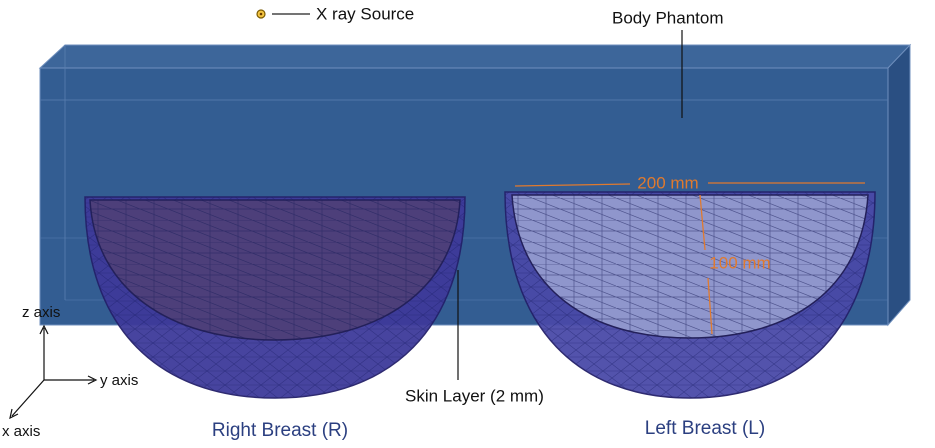  I want to click on xray-source-label: X ray Source, so click(365, 13).